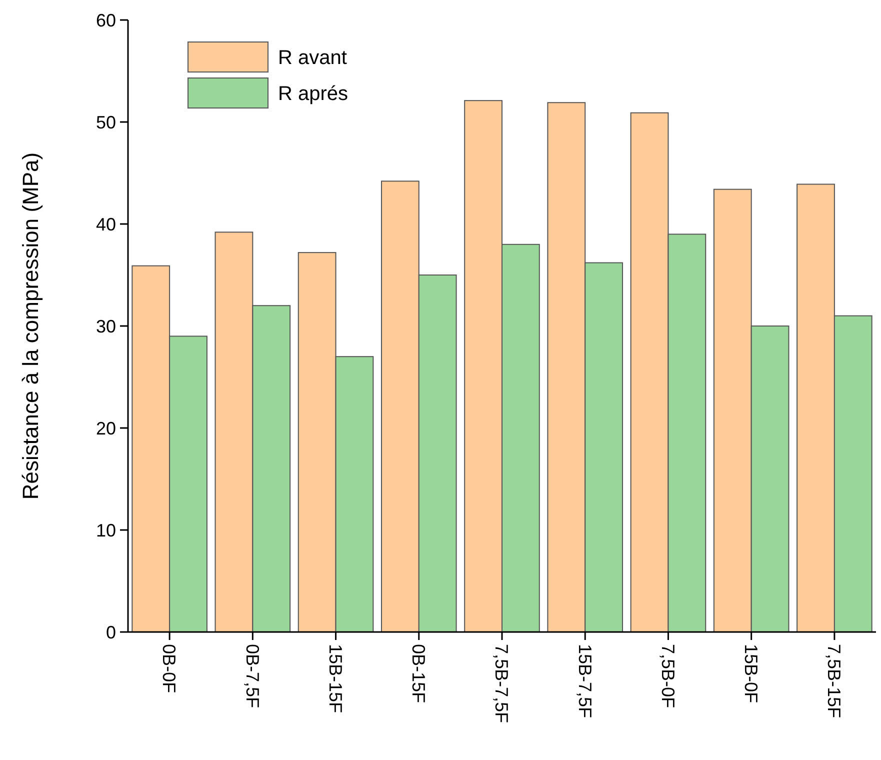  Describe the element at coordinates (106, 530) in the screenshot. I see `y-tick-label: 10` at that location.